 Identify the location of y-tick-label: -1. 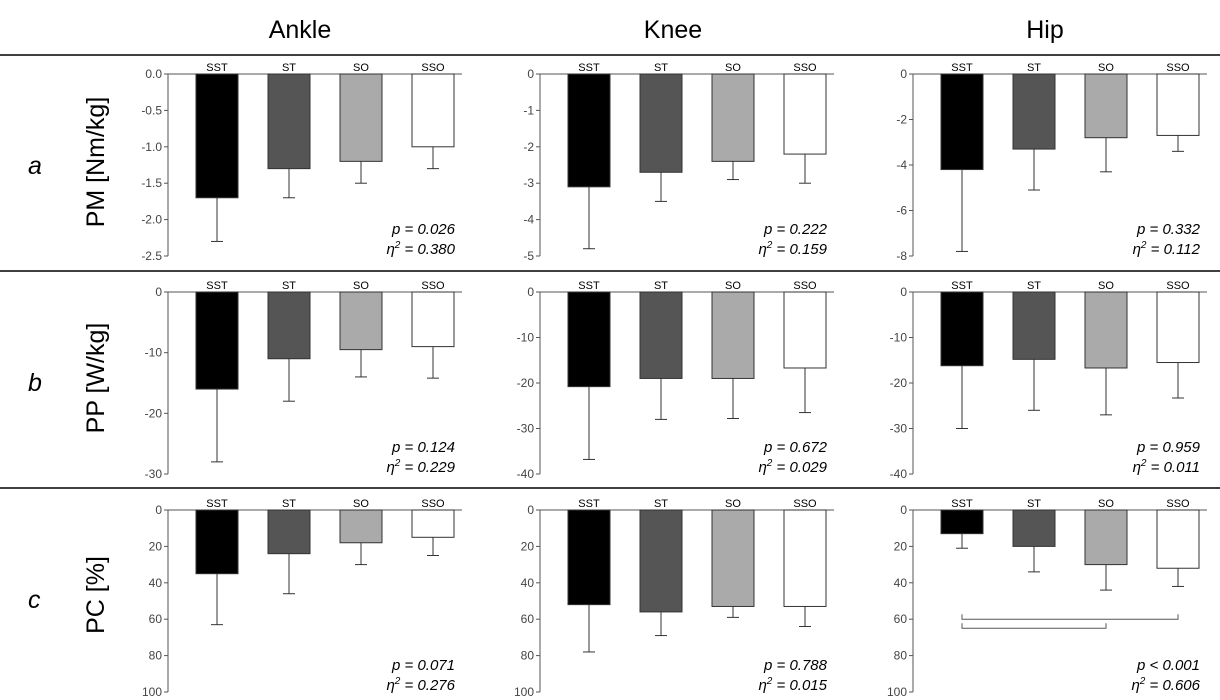
(528, 110).